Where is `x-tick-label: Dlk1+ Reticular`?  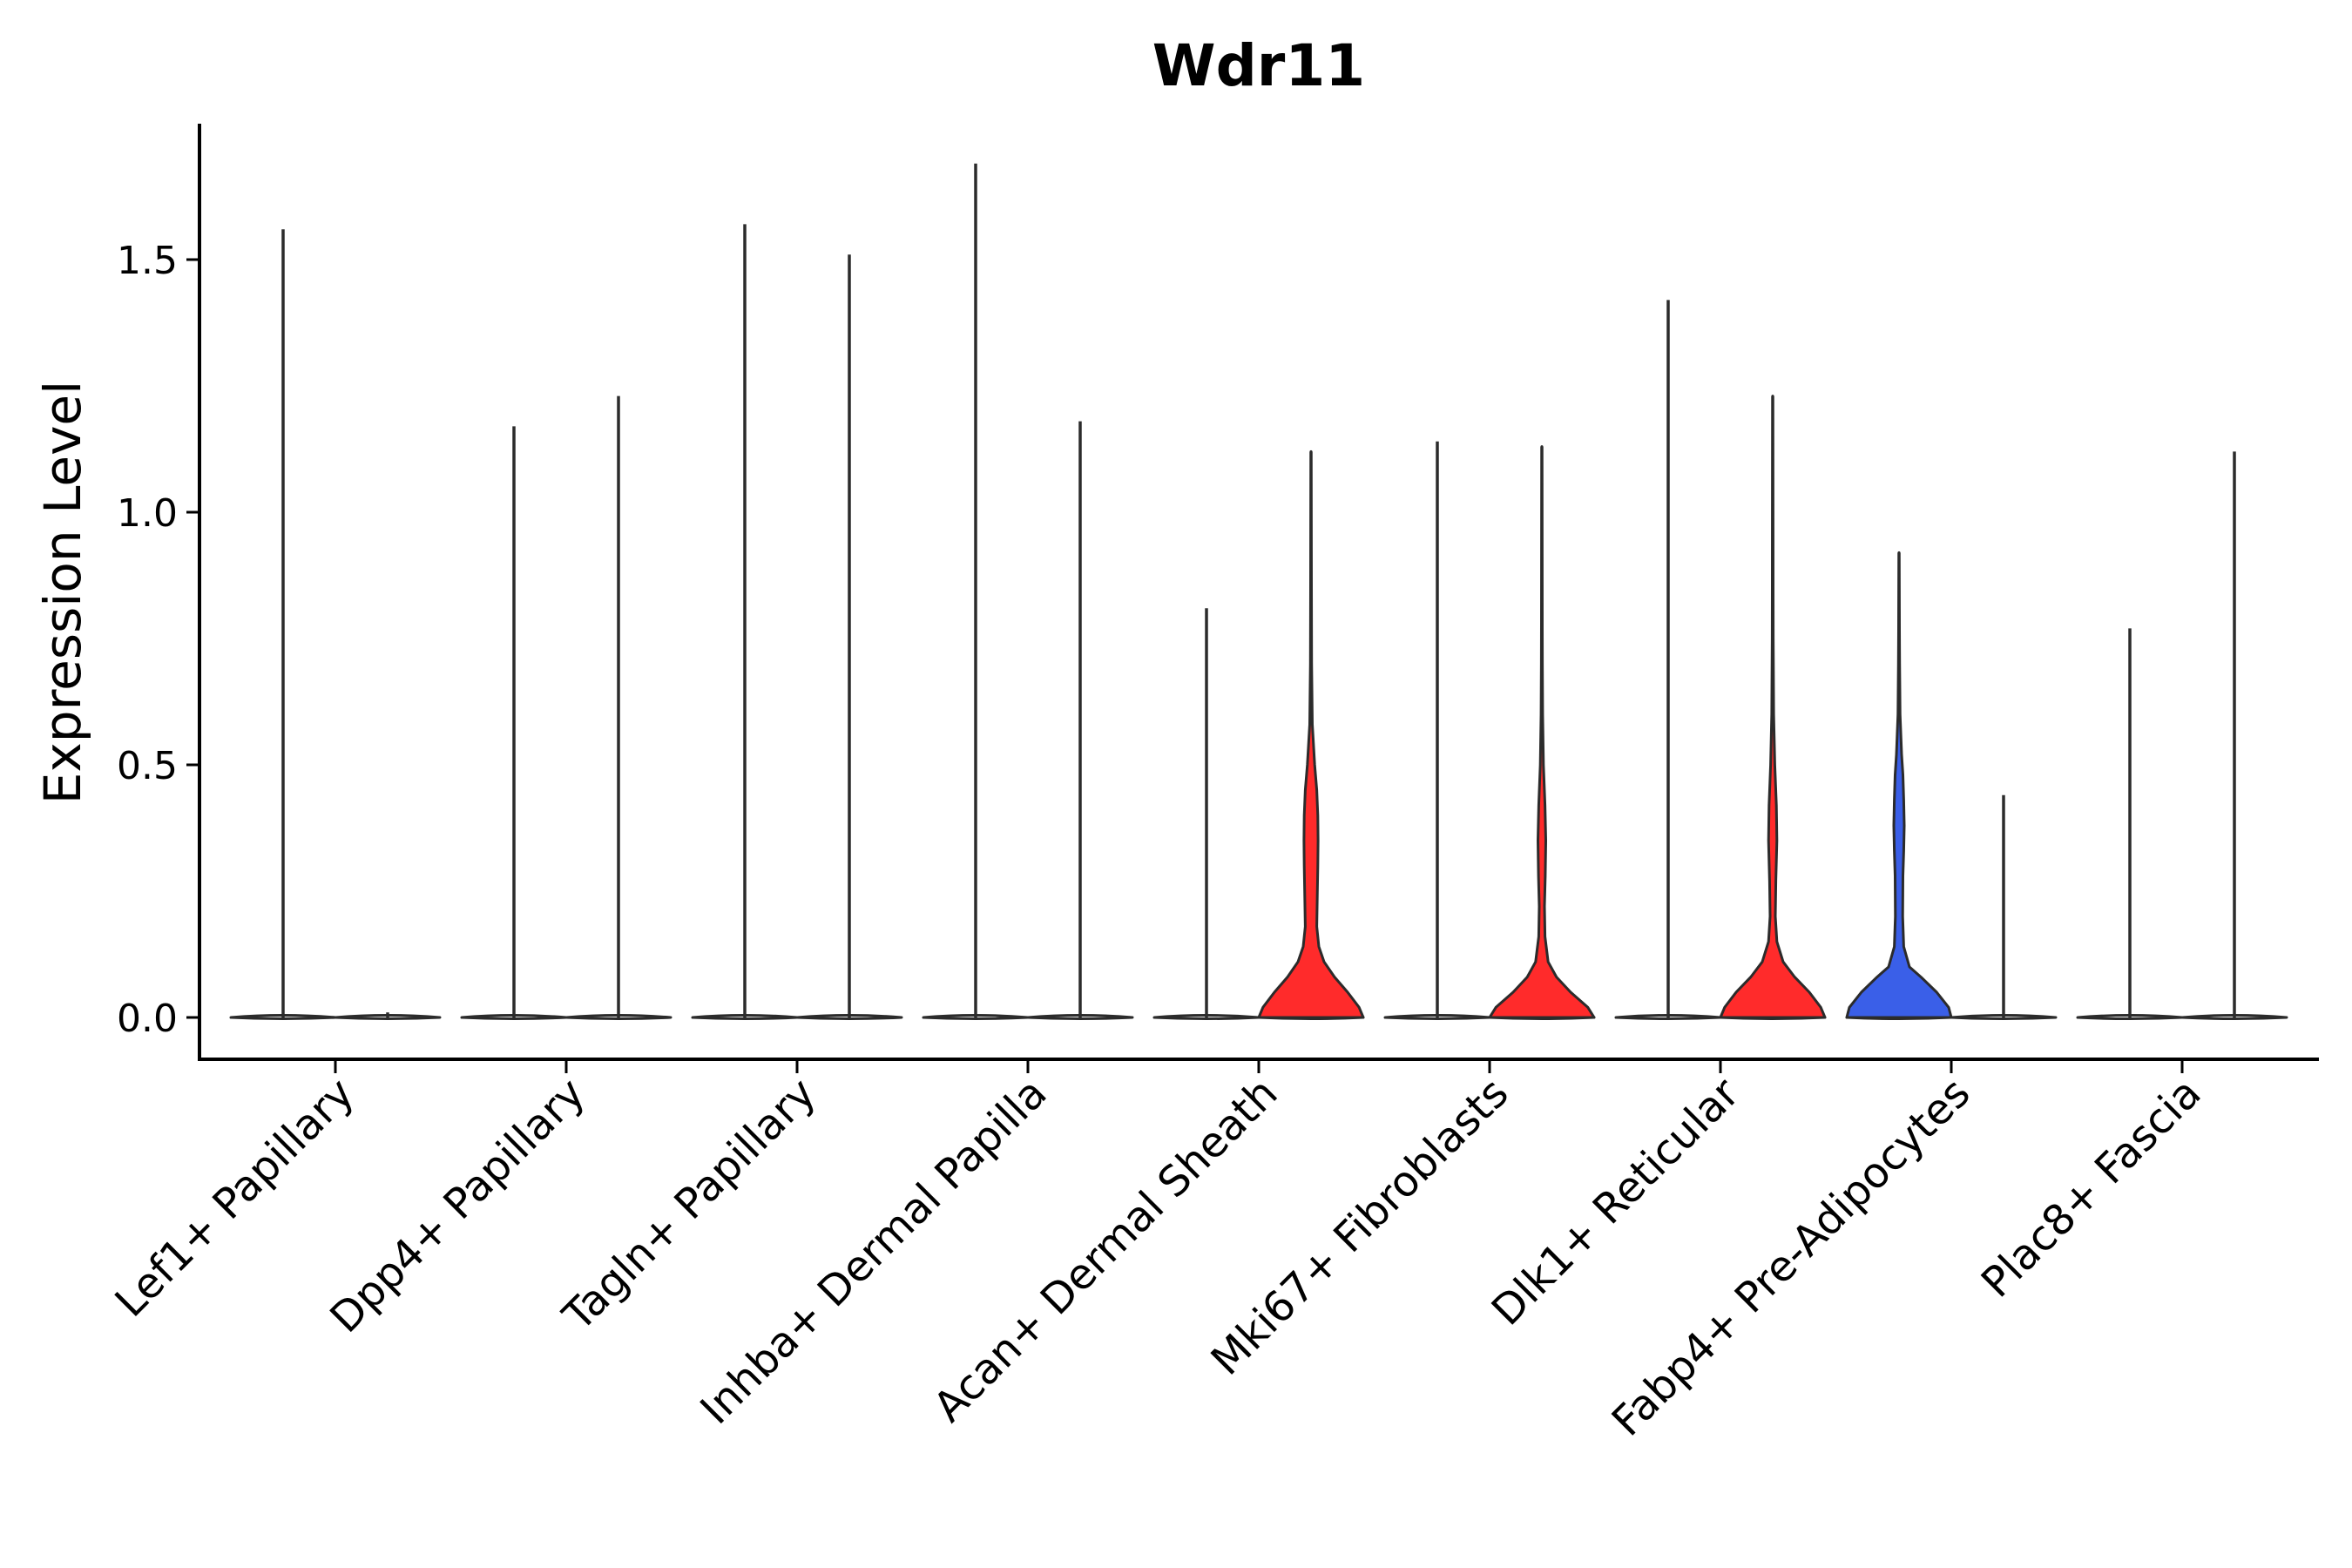 x-tick-label: Dlk1+ Reticular is located at coordinates (1616, 1202).